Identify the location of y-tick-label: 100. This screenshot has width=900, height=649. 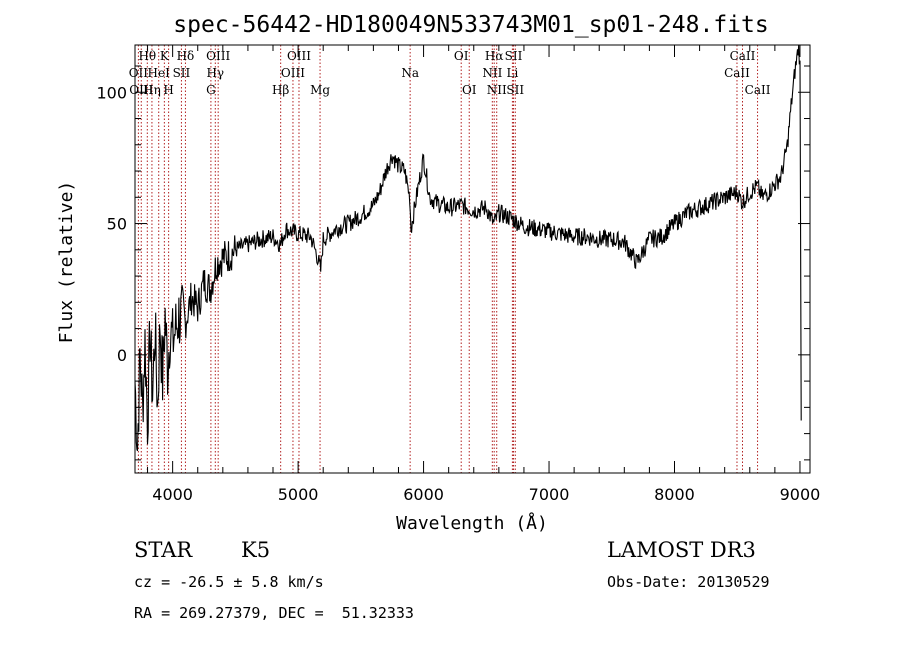
(111, 92).